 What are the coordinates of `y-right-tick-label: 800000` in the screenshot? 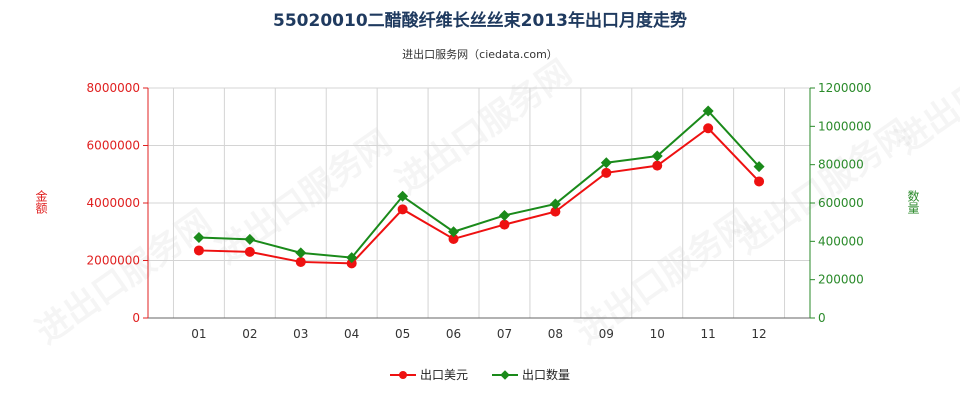 It's located at (841, 165).